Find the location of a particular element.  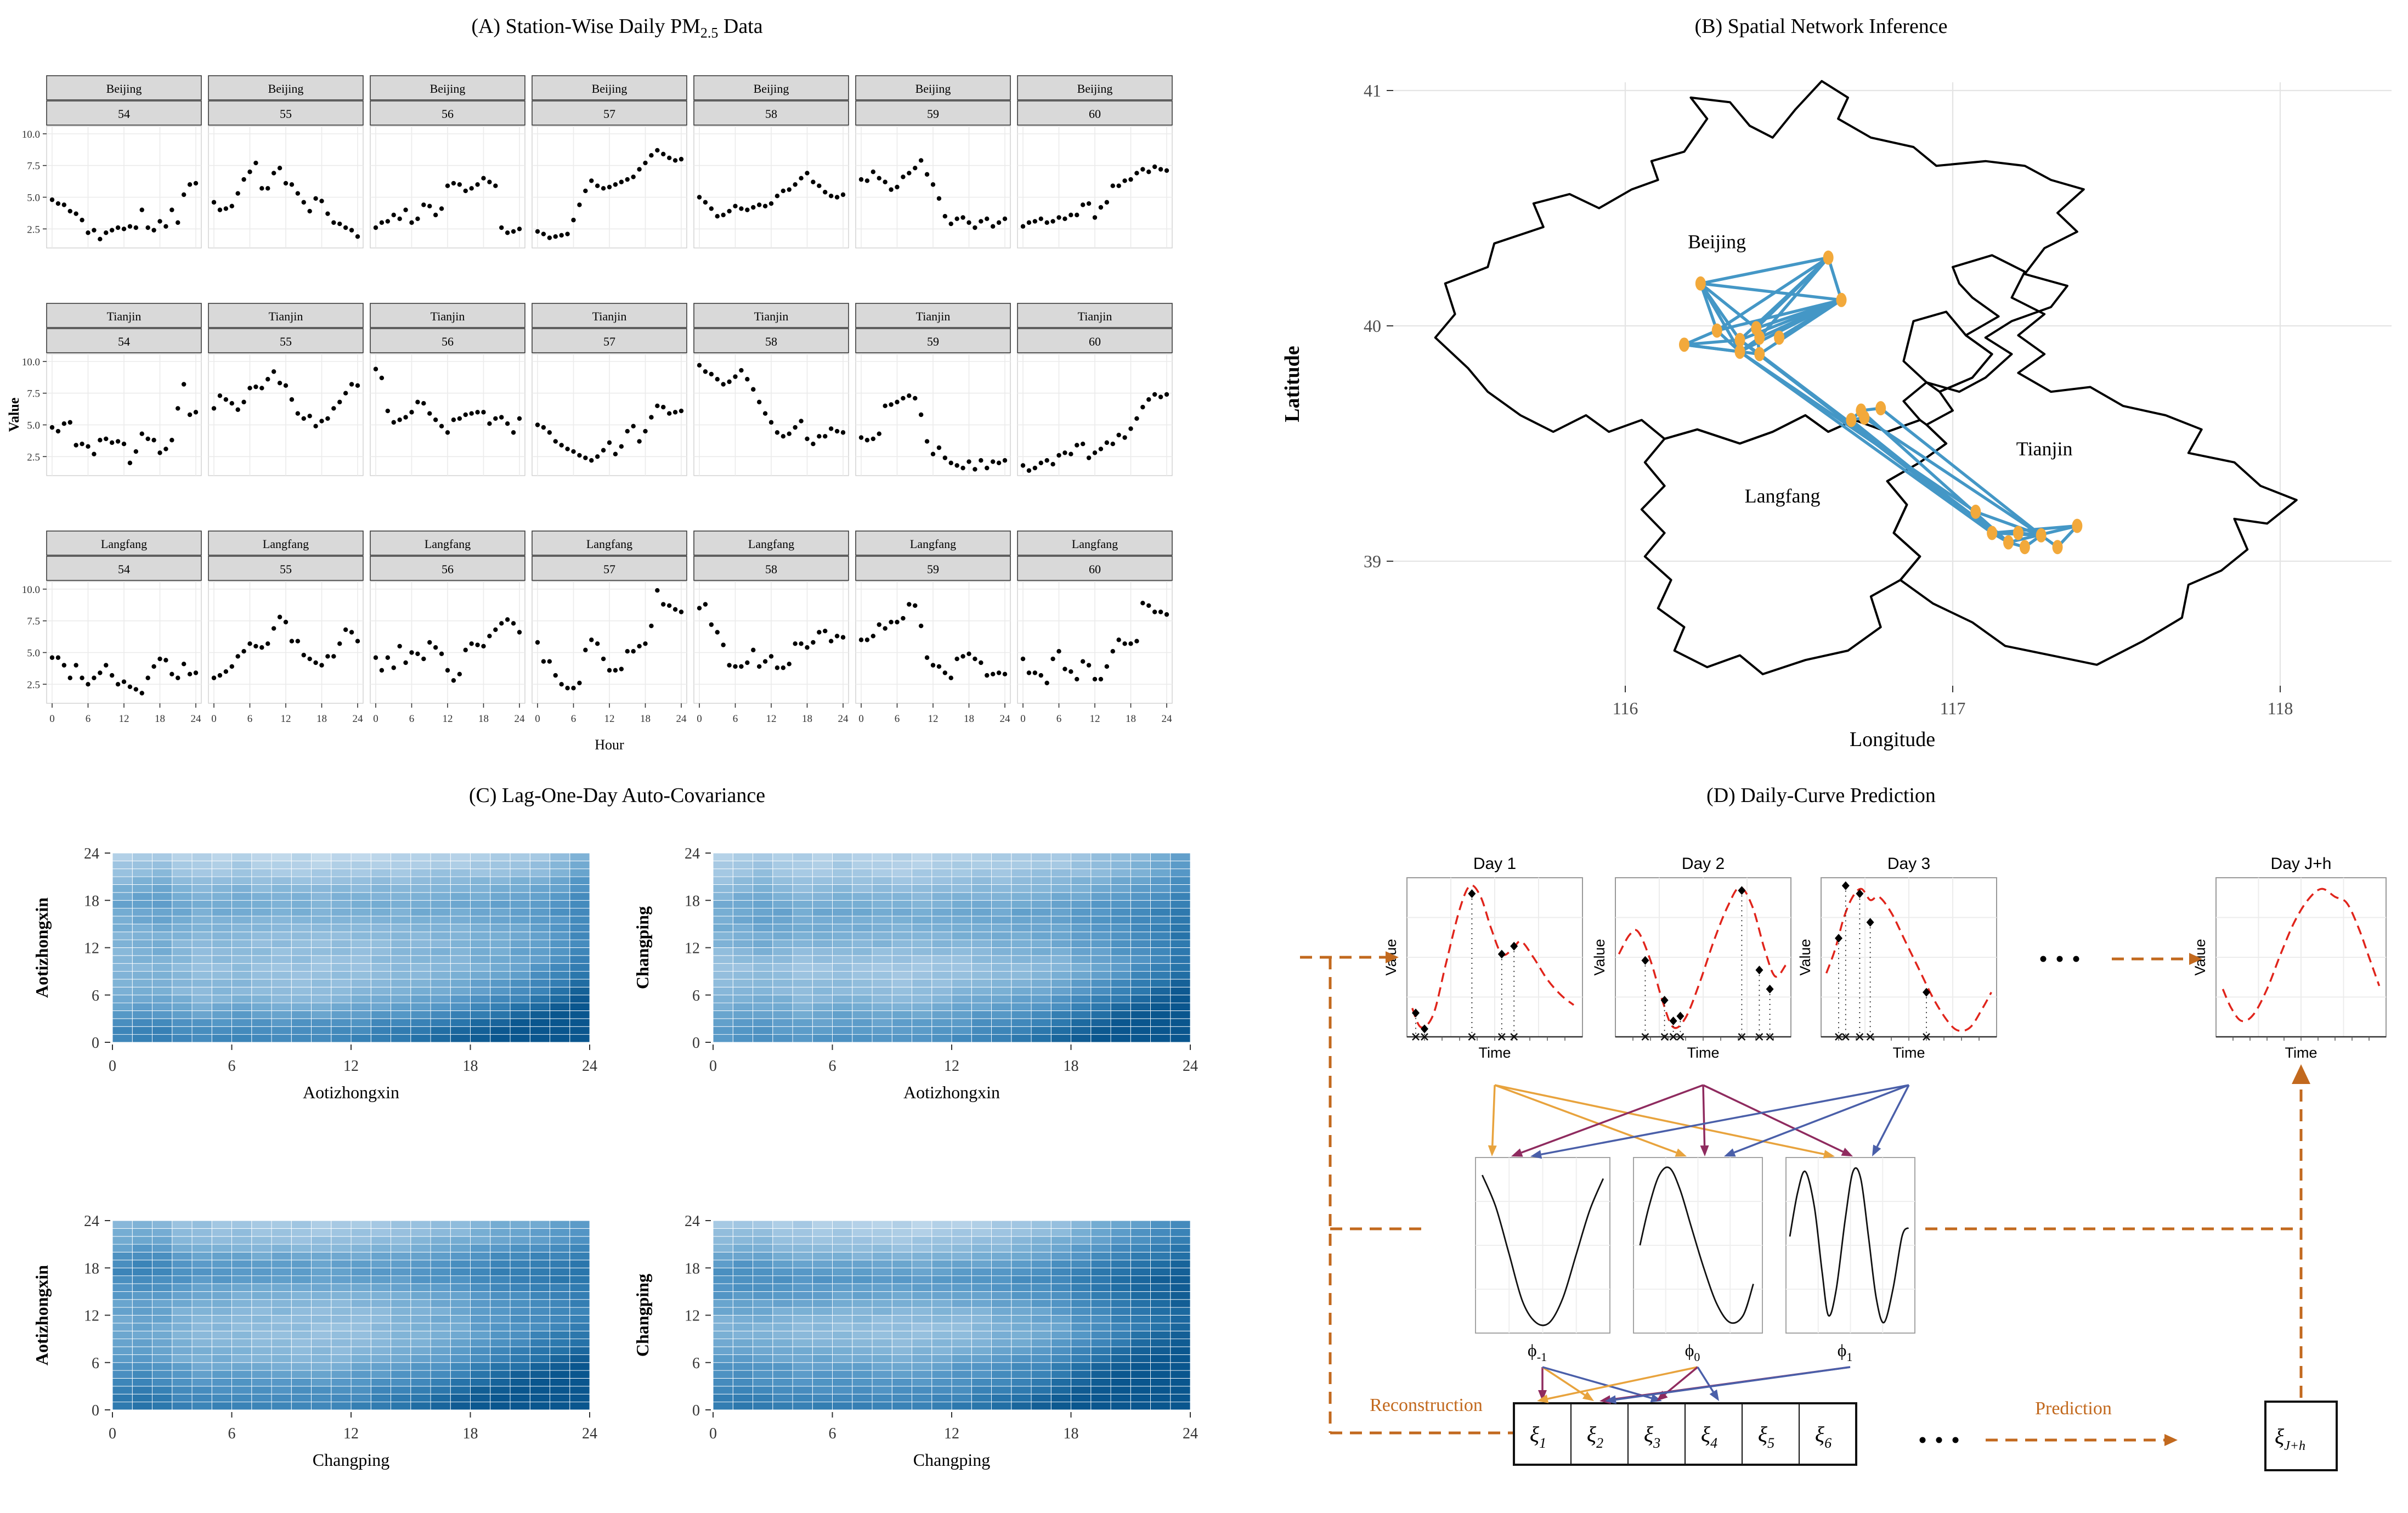

y-tick-label: 5.0 is located at coordinates (34, 653).